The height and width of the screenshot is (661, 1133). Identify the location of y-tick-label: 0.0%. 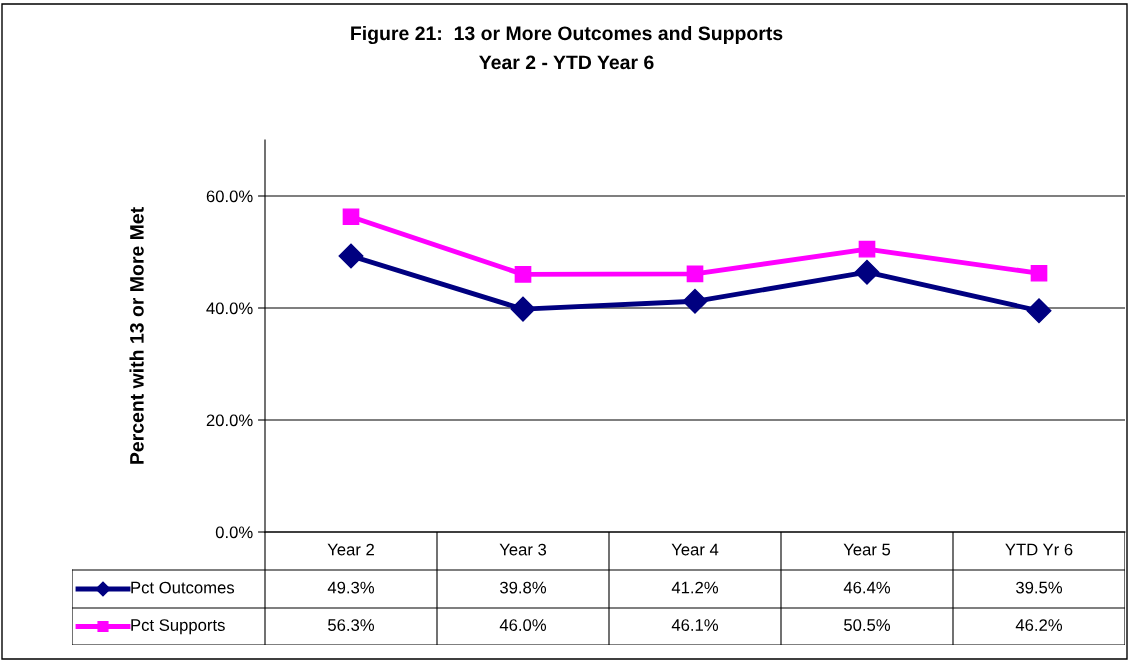
(234, 532).